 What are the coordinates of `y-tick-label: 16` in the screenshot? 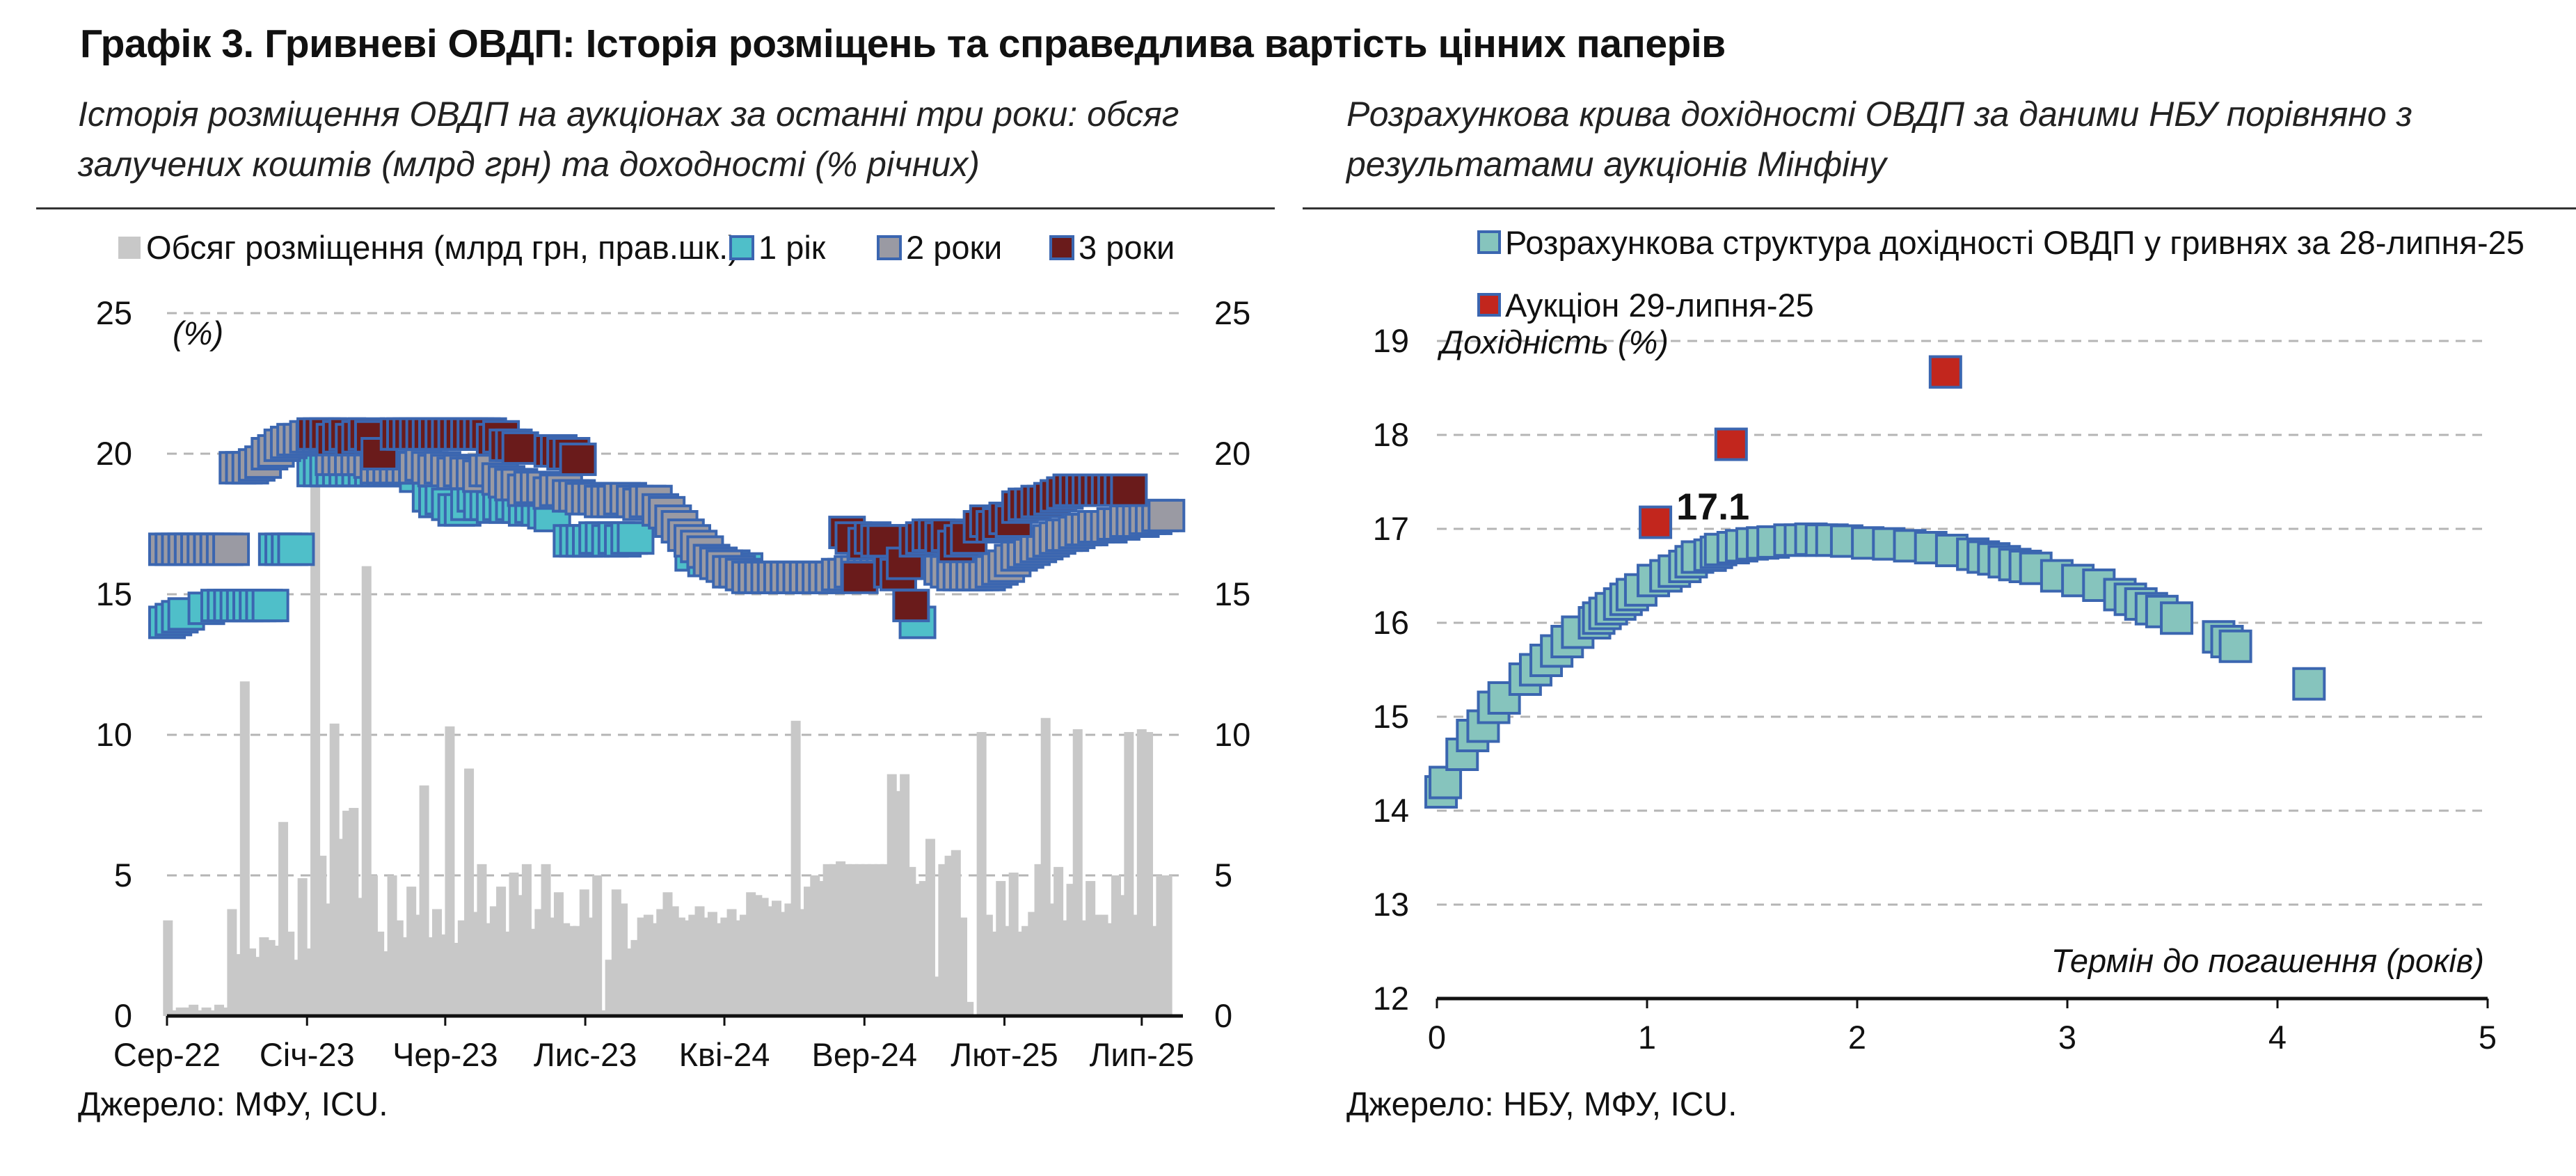 It's located at (1391, 622).